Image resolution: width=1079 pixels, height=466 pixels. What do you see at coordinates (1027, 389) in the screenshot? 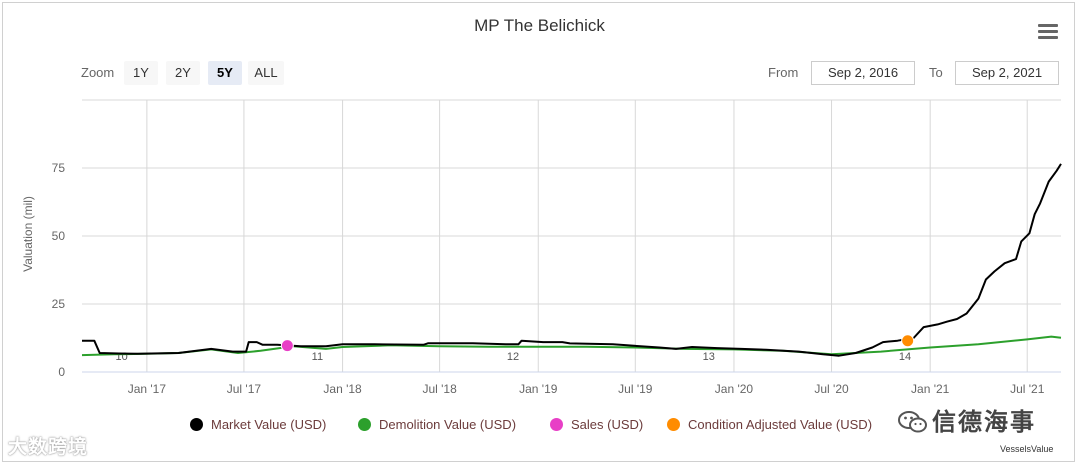
I see `x-tick-label: Jul '21` at bounding box center [1027, 389].